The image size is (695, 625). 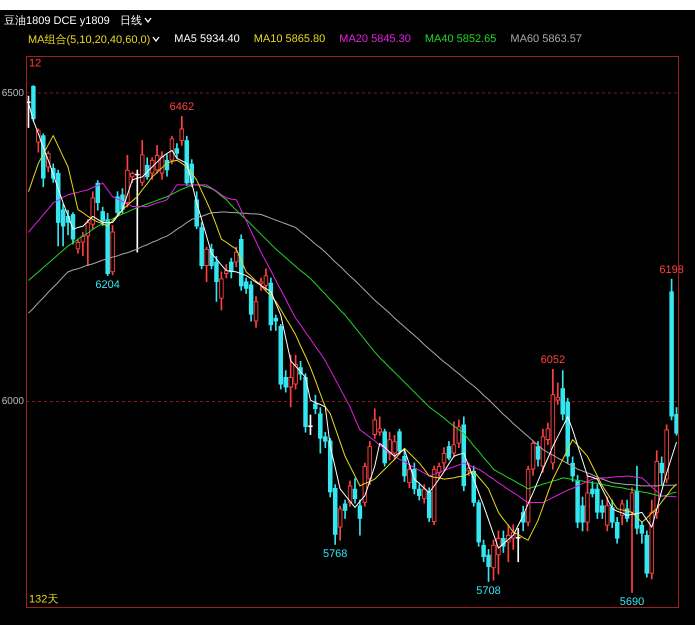 What do you see at coordinates (207, 39) in the screenshot?
I see `legend-label: MA5 5934.40` at bounding box center [207, 39].